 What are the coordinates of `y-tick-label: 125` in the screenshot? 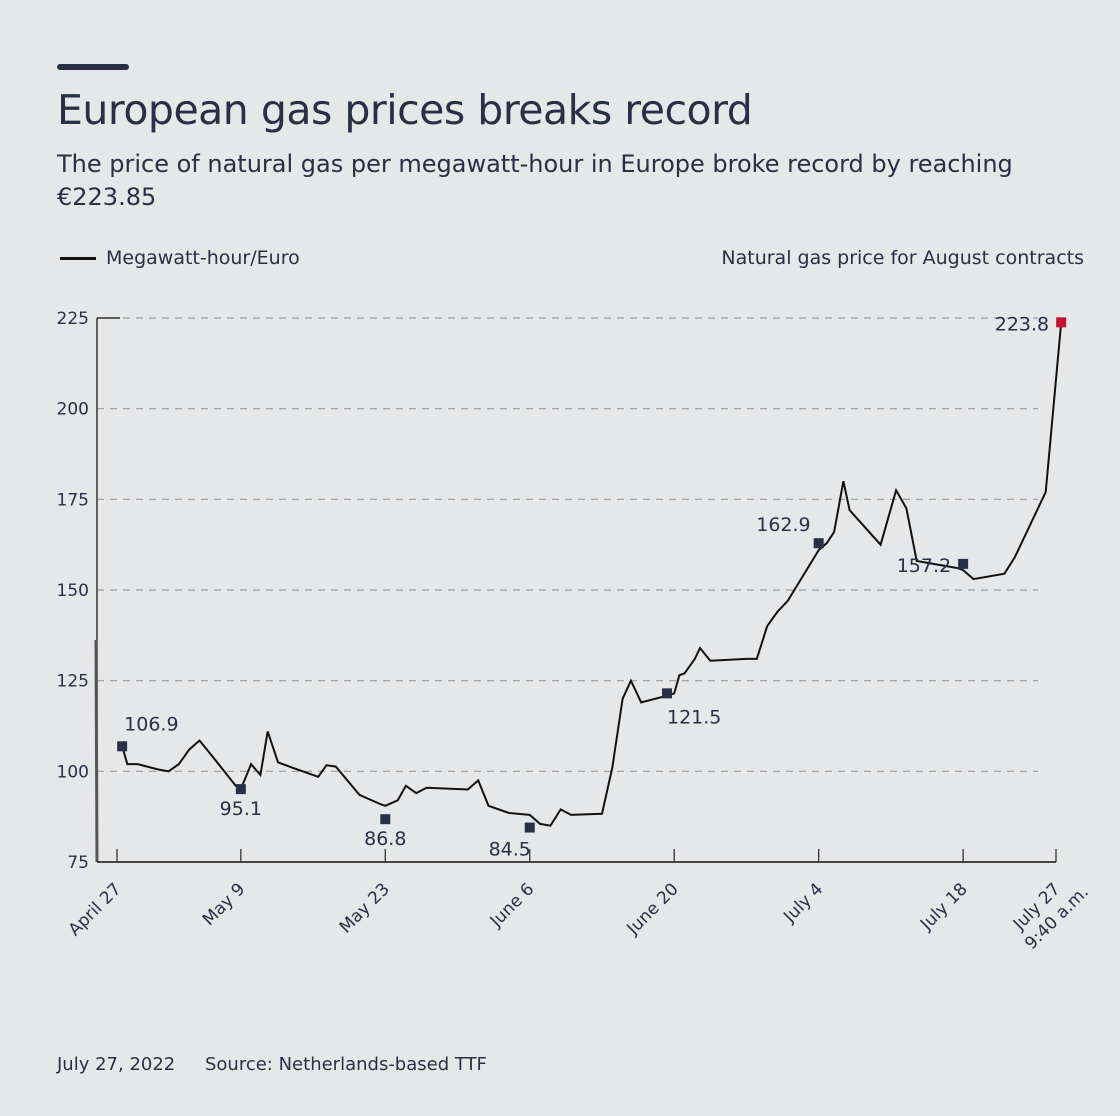 It's located at (73, 682).